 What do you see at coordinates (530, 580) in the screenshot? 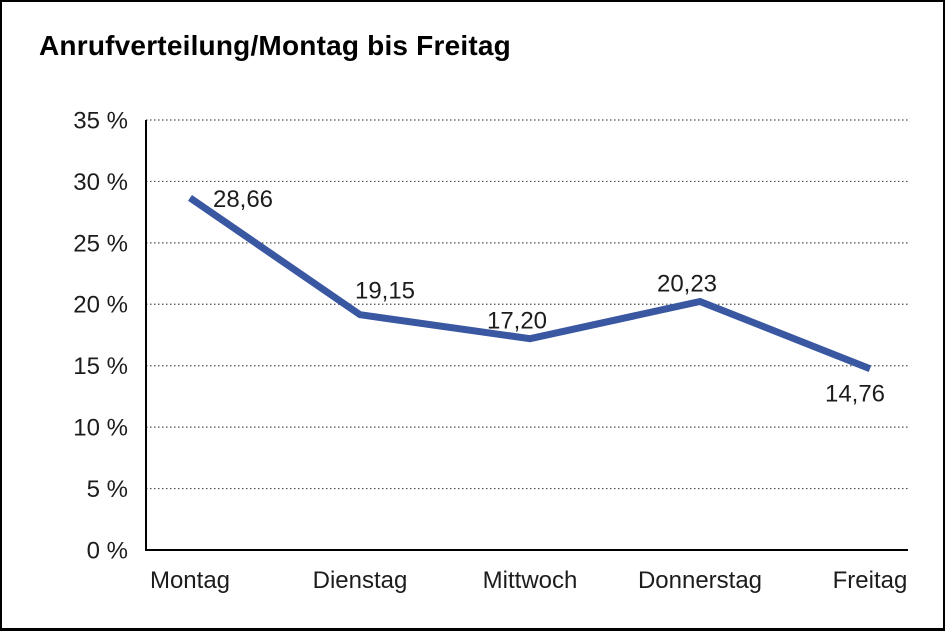
I see `x-category-label: Mittwoch` at bounding box center [530, 580].